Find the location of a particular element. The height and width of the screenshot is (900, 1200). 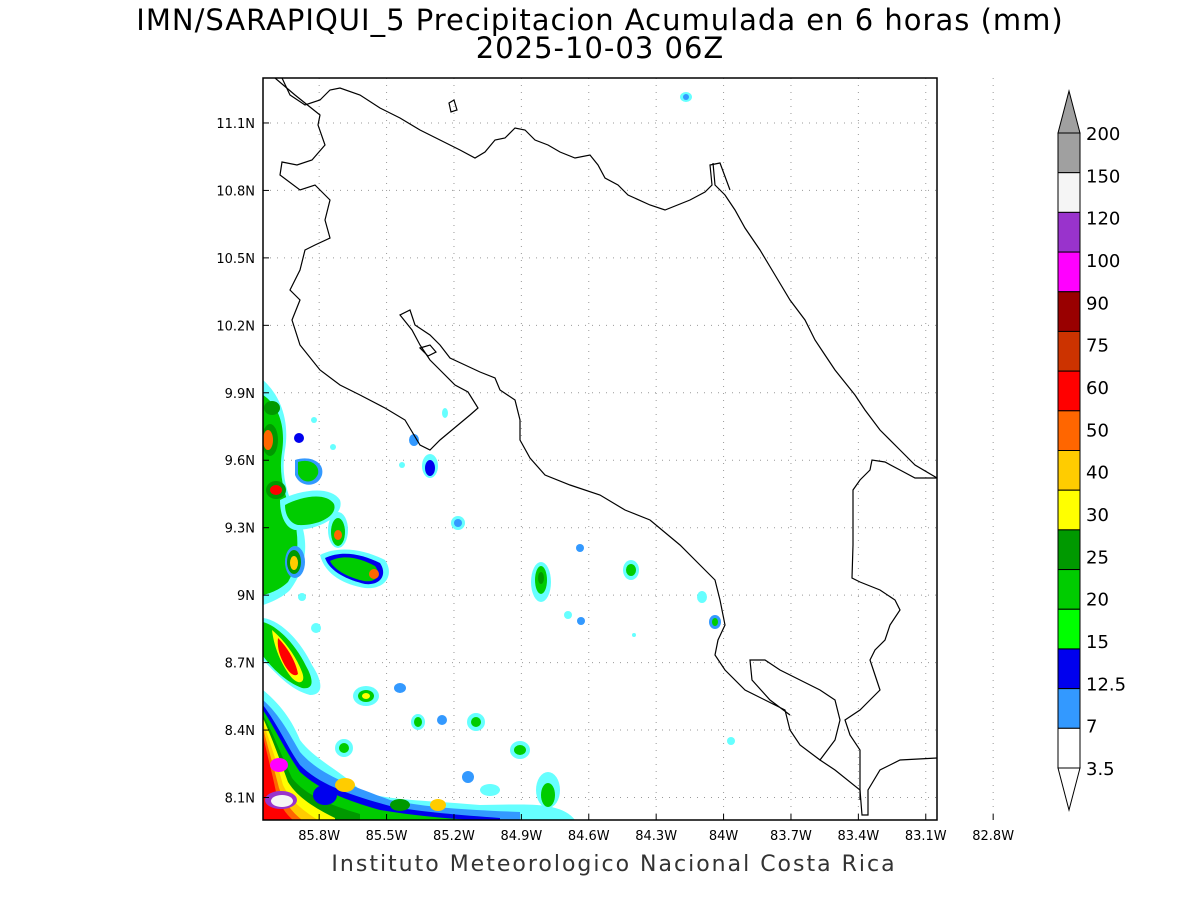

colorbar-label: 3.5 is located at coordinates (1100, 769).